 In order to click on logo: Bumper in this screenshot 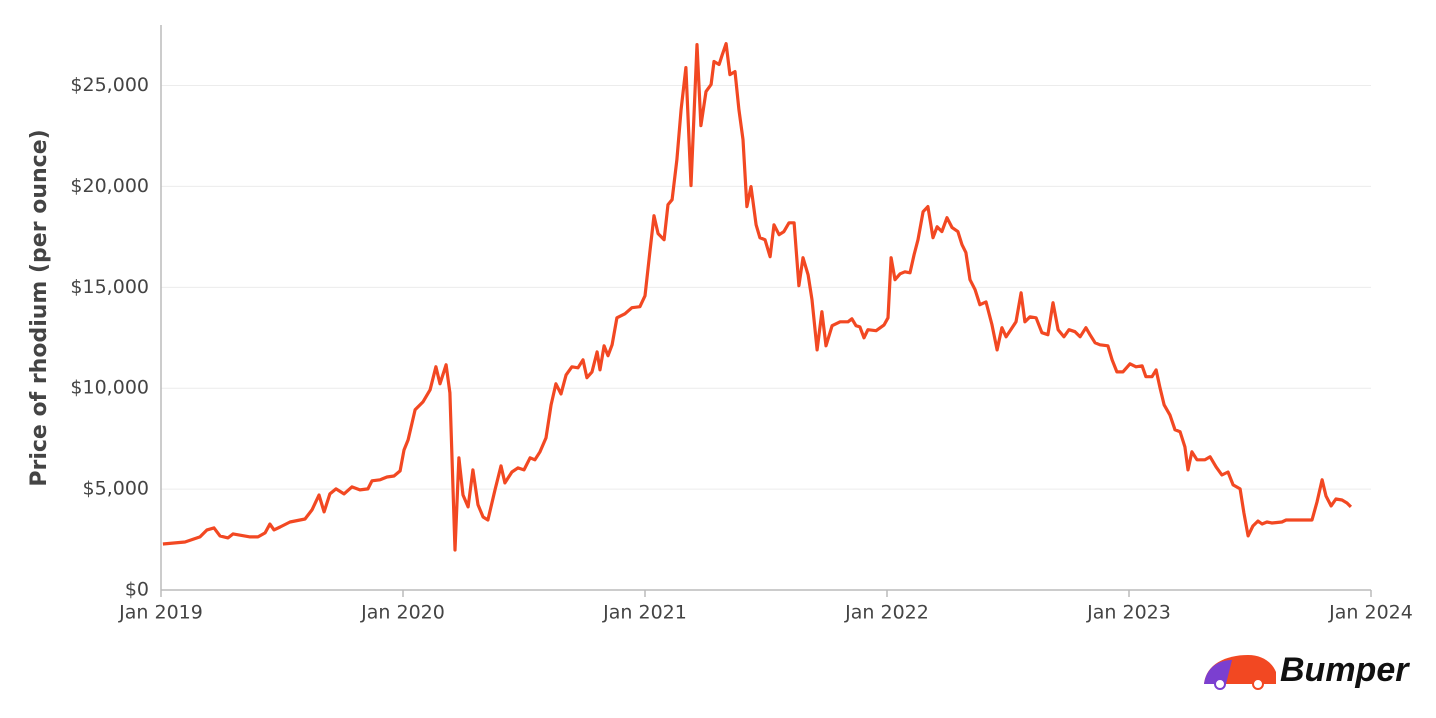, I will do `click(1307, 670)`.